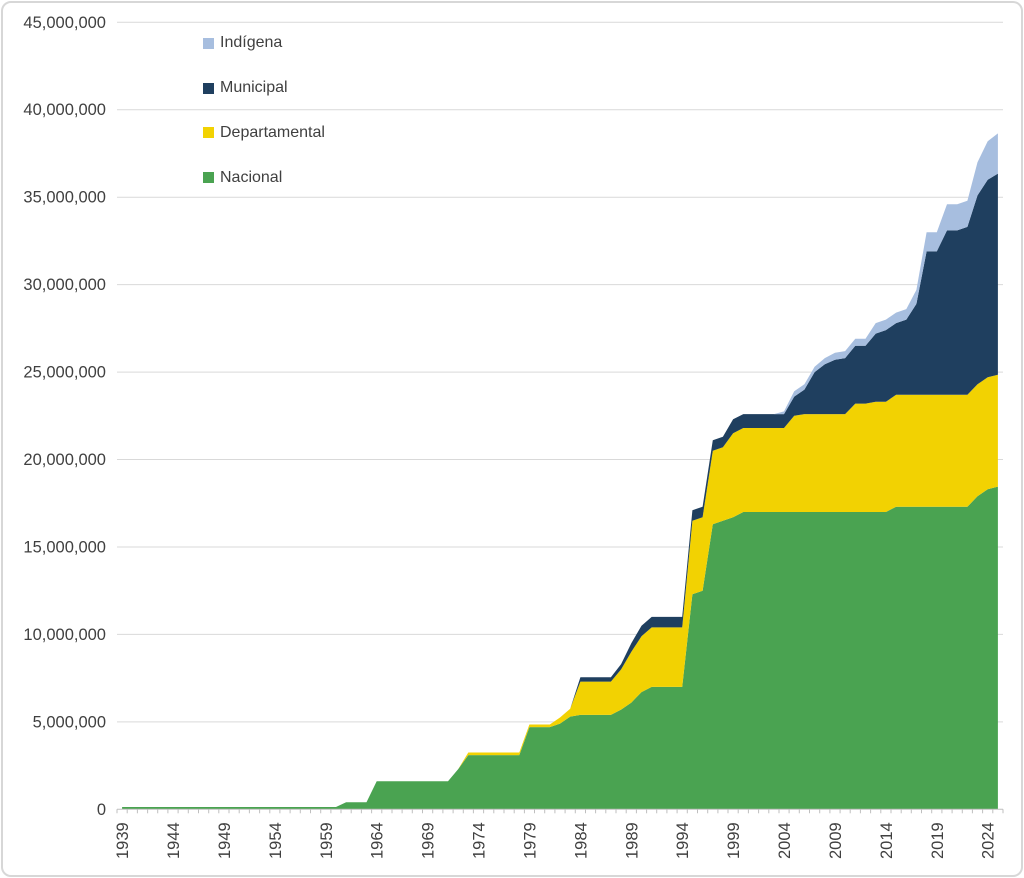 Image resolution: width=1024 pixels, height=878 pixels. Describe the element at coordinates (251, 177) in the screenshot. I see `legend-label: Nacional` at that location.